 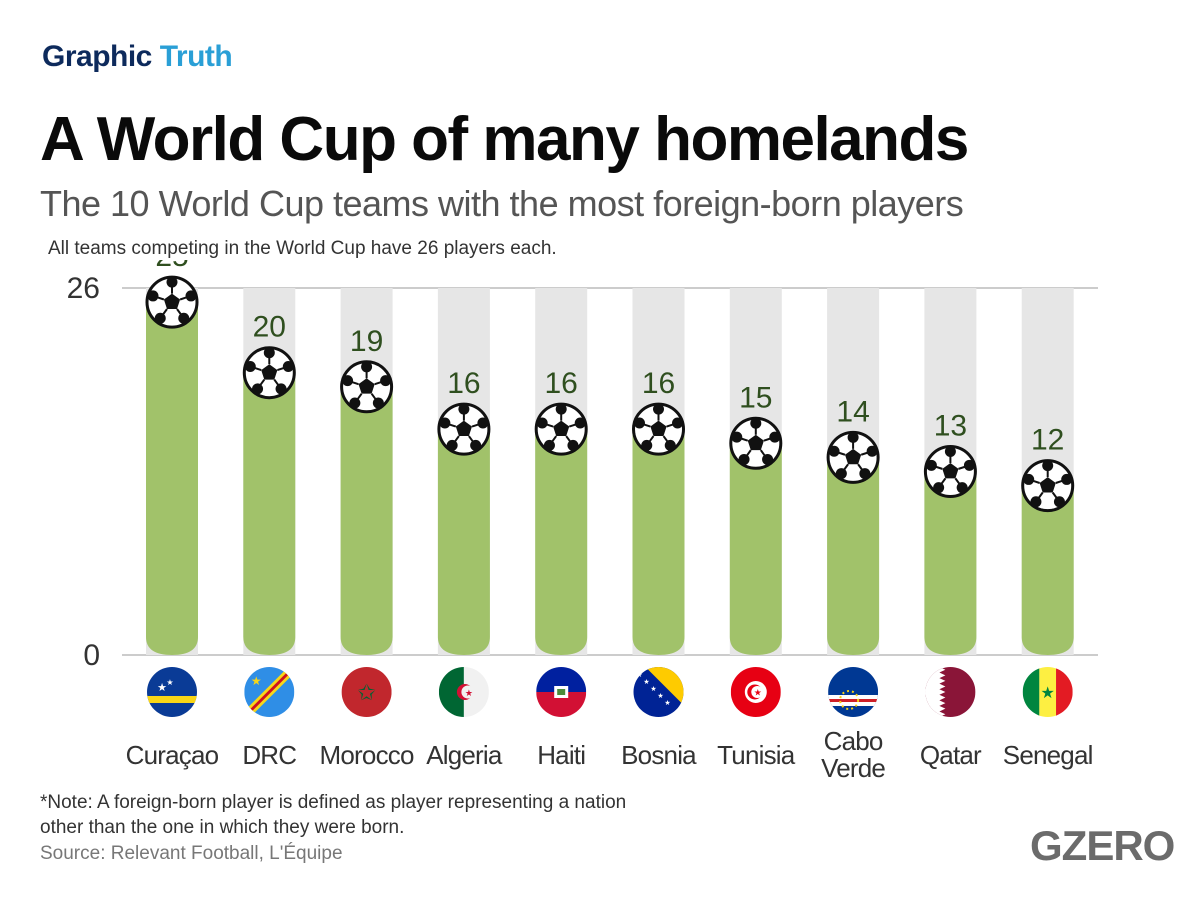 I want to click on category-label: Cabo Verde, so click(x=853, y=754).